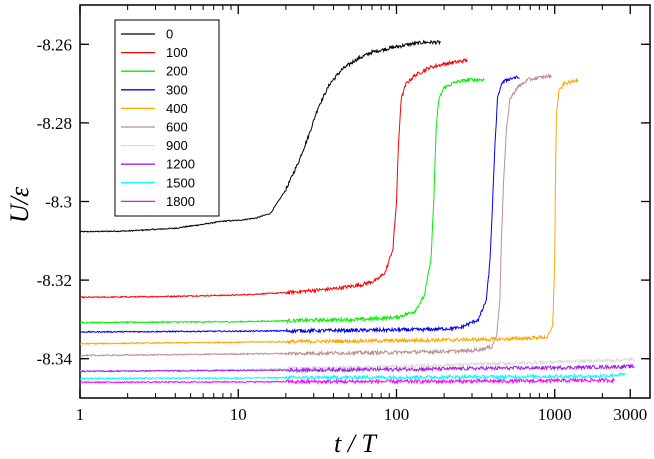 The width and height of the screenshot is (654, 459). What do you see at coordinates (180, 164) in the screenshot?
I see `legend-label-1200: 1200` at bounding box center [180, 164].